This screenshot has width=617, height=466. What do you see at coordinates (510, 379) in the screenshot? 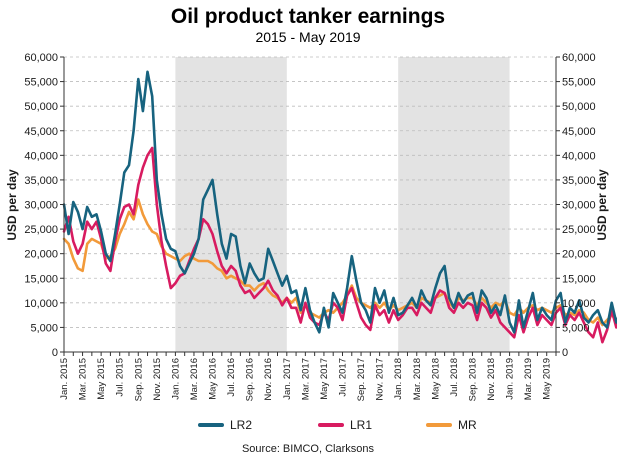
I see `x-tick-label: Jan. 2019` at bounding box center [510, 379].